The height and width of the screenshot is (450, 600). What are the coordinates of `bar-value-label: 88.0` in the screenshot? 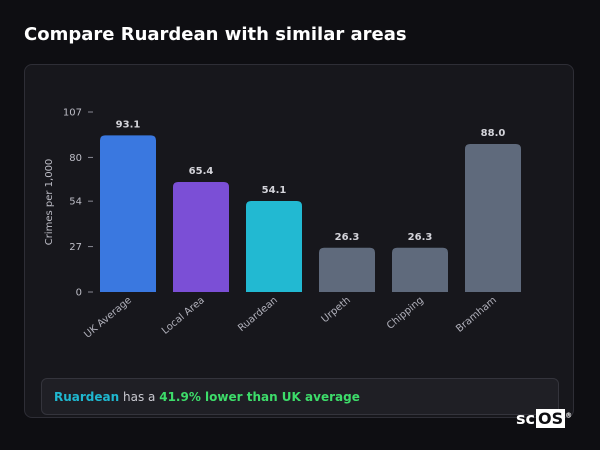 It's located at (493, 133).